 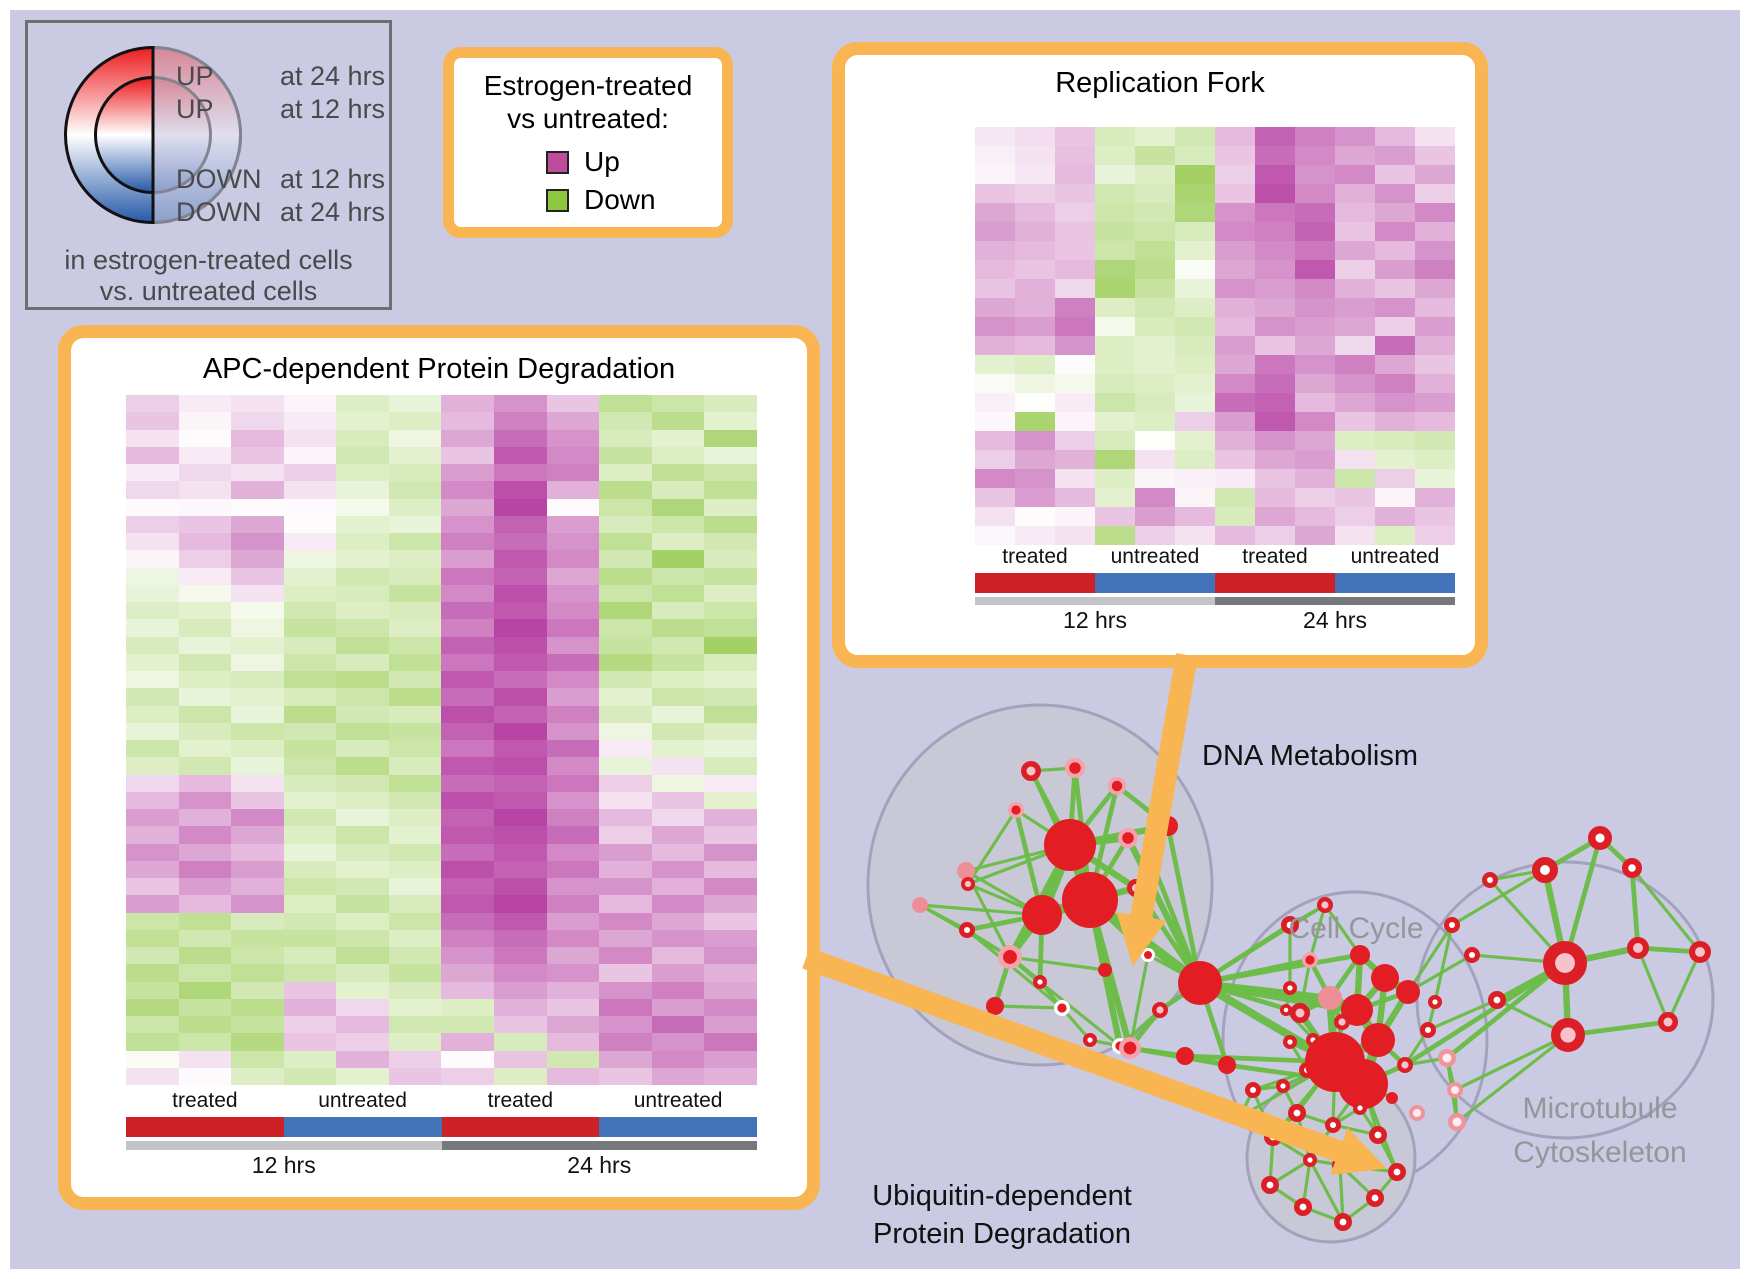 I want to click on legend-down-24-word: DOWN, so click(x=219, y=212).